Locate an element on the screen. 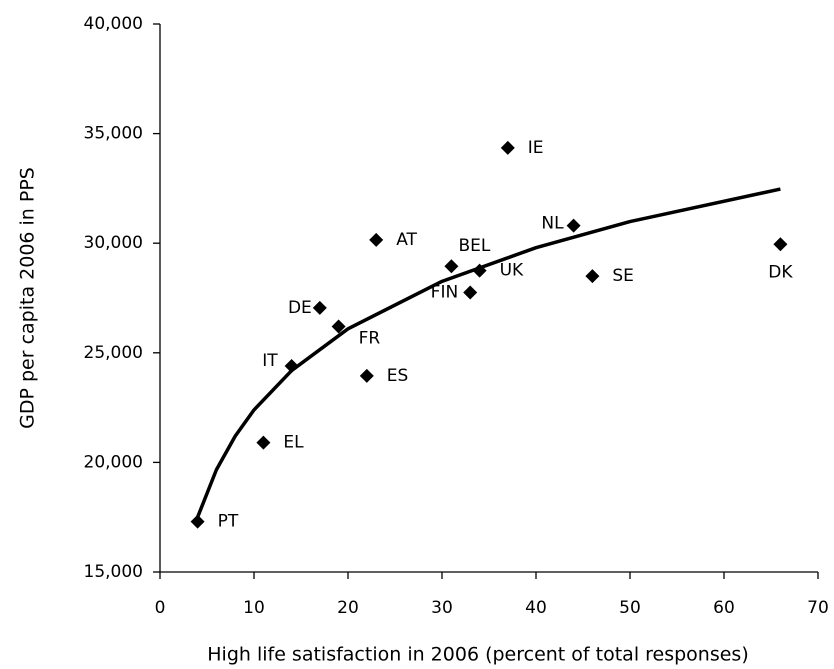 The width and height of the screenshot is (834, 669). point-label: EL is located at coordinates (293, 443).